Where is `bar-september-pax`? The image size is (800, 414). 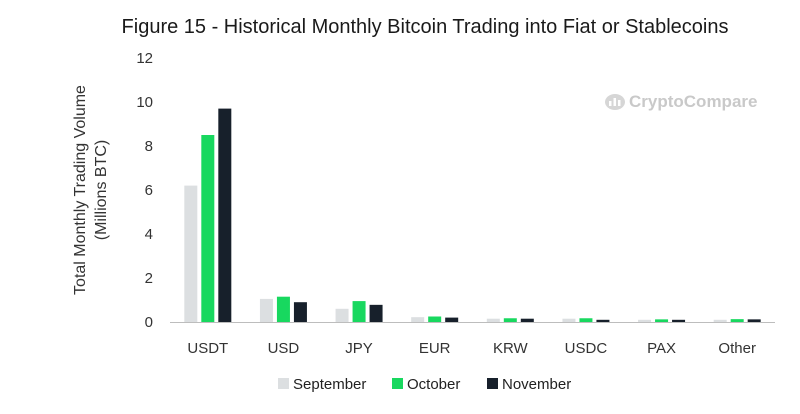 bar-september-pax is located at coordinates (645, 320).